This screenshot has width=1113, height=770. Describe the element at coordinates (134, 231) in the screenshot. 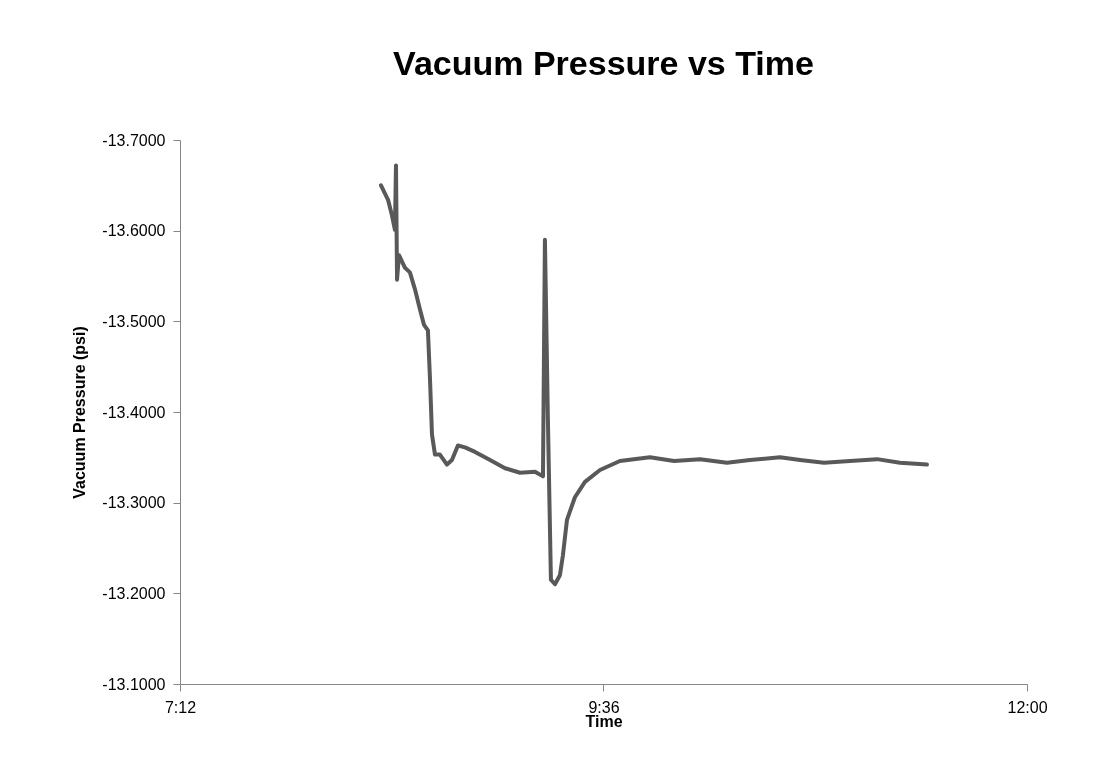

I see `y-tick-label: -13.6000` at that location.